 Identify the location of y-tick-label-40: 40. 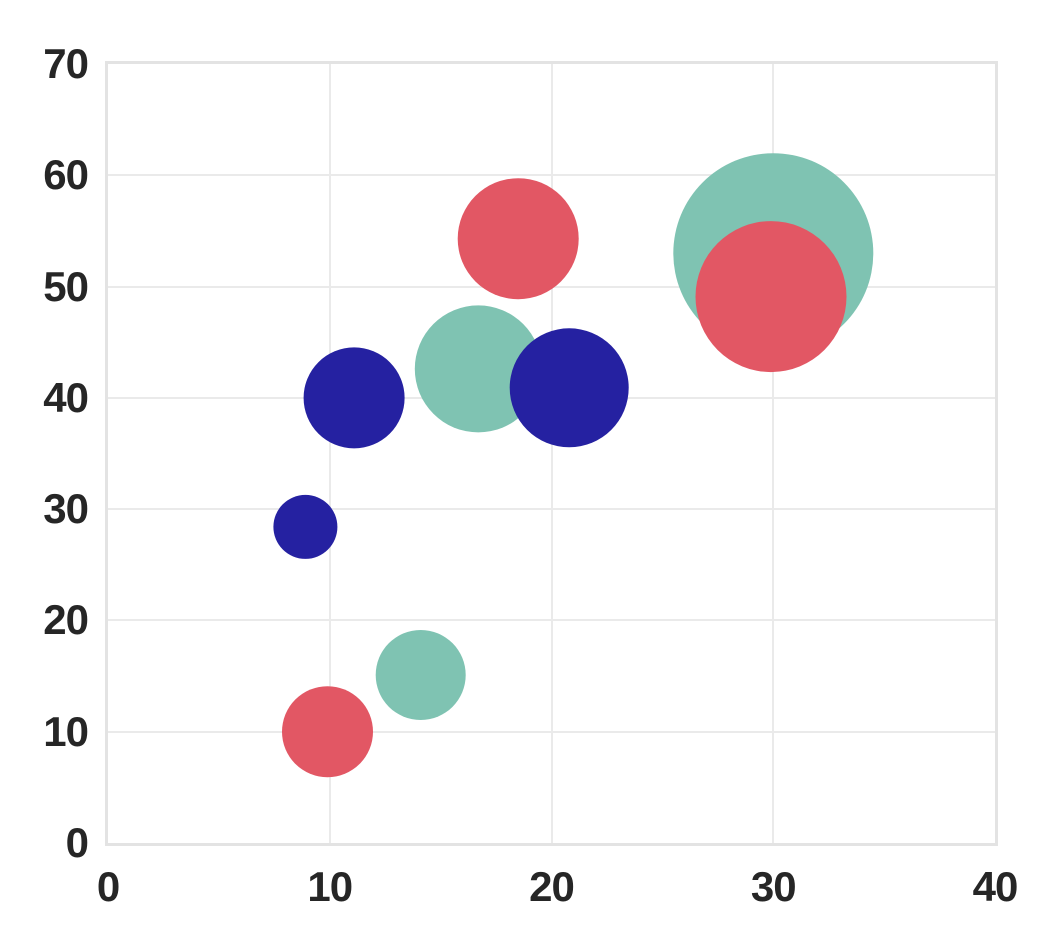
(66, 397).